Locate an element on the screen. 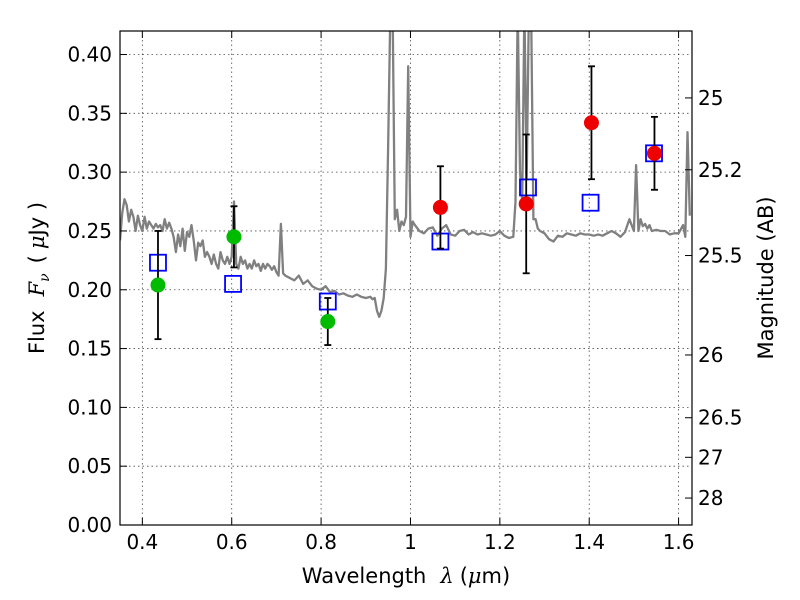 This screenshot has height=600, width=800. x-tick-label: 0.4 is located at coordinates (142, 542).